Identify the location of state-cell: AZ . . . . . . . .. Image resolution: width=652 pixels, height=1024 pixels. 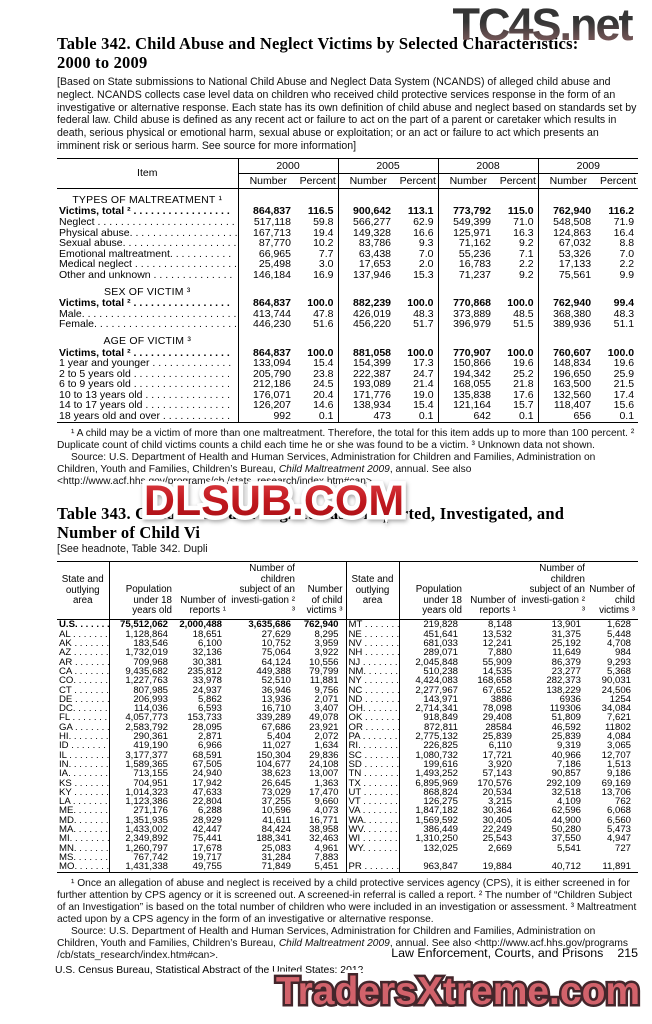
(84, 653).